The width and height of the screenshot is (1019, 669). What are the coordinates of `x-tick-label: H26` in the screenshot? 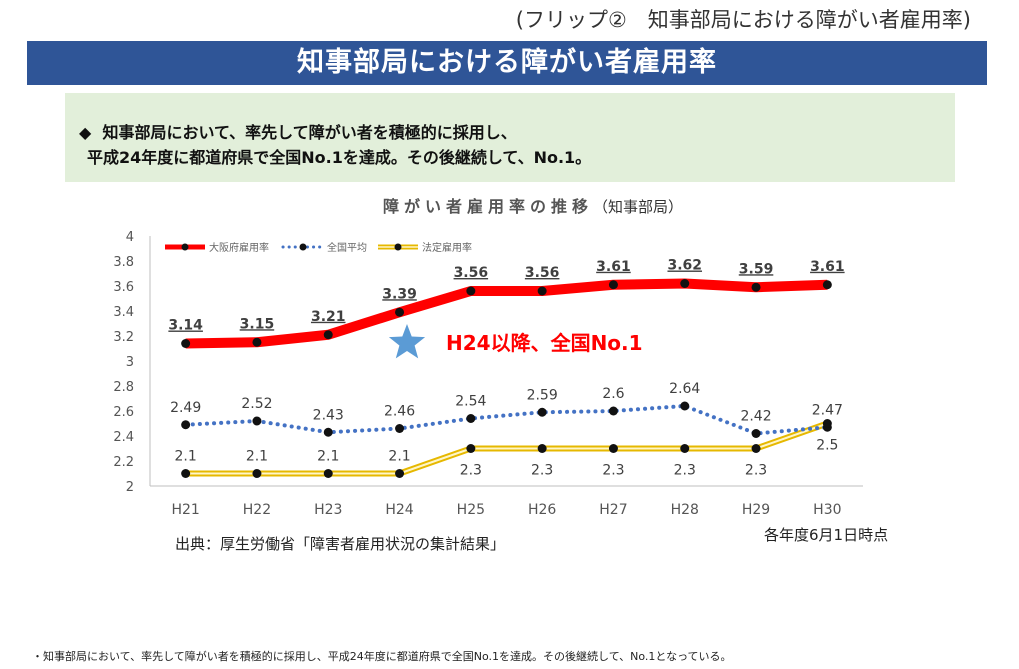 It's located at (542, 510).